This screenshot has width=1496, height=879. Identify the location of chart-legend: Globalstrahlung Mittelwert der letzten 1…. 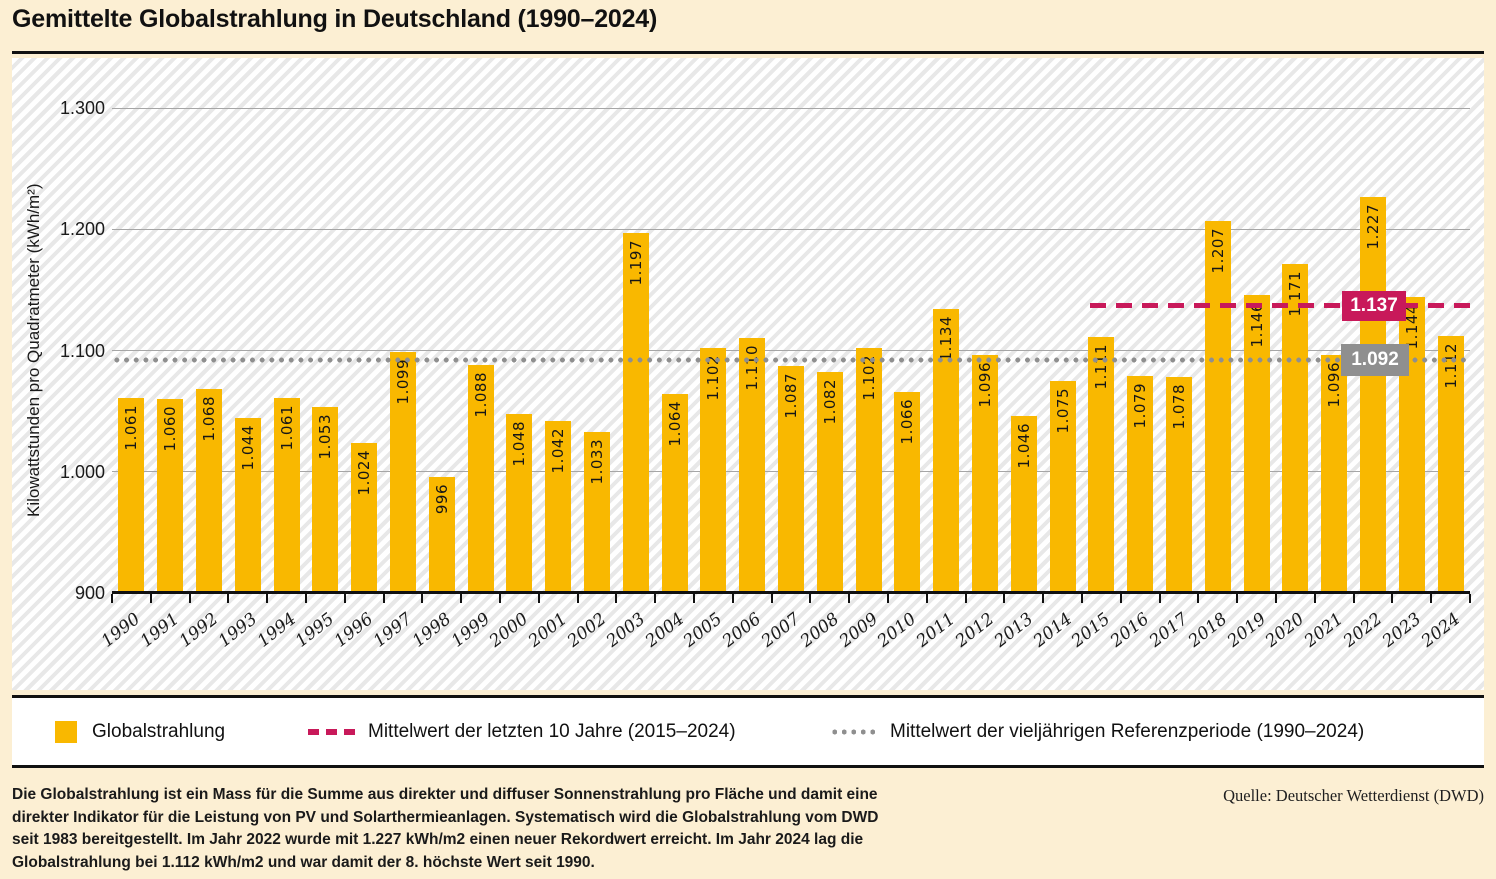
(748, 731).